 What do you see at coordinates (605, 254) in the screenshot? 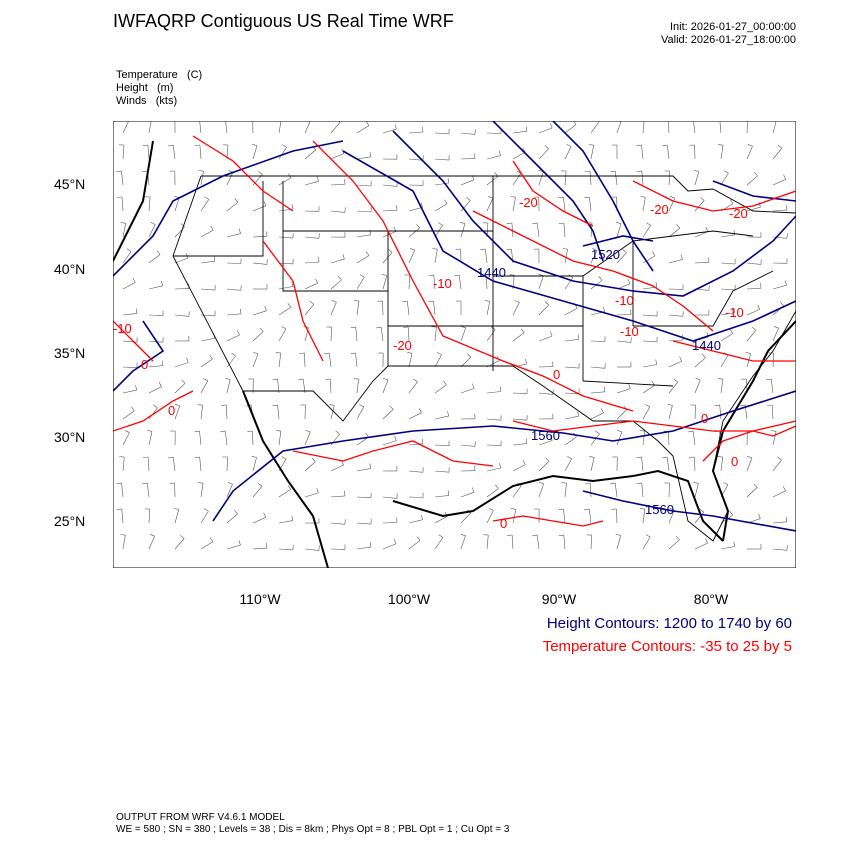
I see `height-label: 1520` at bounding box center [605, 254].